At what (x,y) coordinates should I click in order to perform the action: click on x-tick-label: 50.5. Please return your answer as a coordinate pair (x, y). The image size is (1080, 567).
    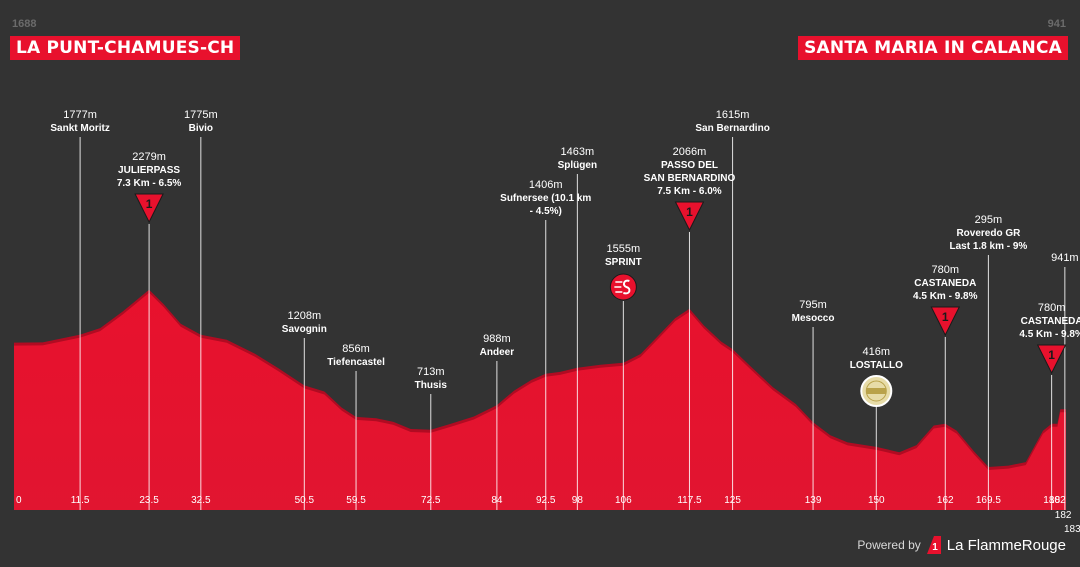
    Looking at the image, I should click on (305, 500).